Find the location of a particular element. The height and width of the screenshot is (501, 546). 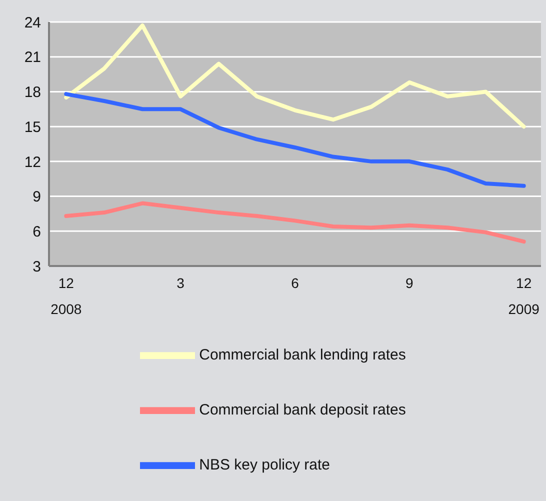

y-tick-label: 9 is located at coordinates (36, 197).